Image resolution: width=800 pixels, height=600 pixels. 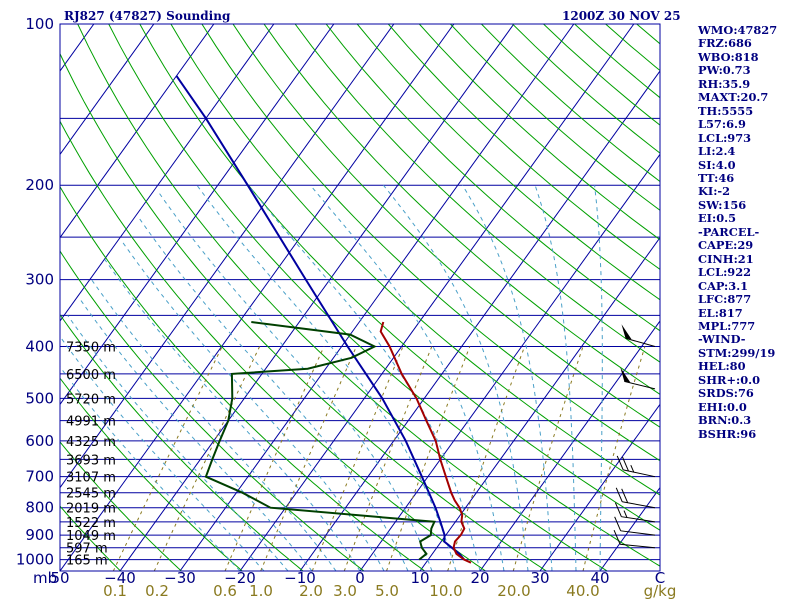 What do you see at coordinates (722, 406) in the screenshot?
I see `index-line: EHI:0.0` at bounding box center [722, 406].